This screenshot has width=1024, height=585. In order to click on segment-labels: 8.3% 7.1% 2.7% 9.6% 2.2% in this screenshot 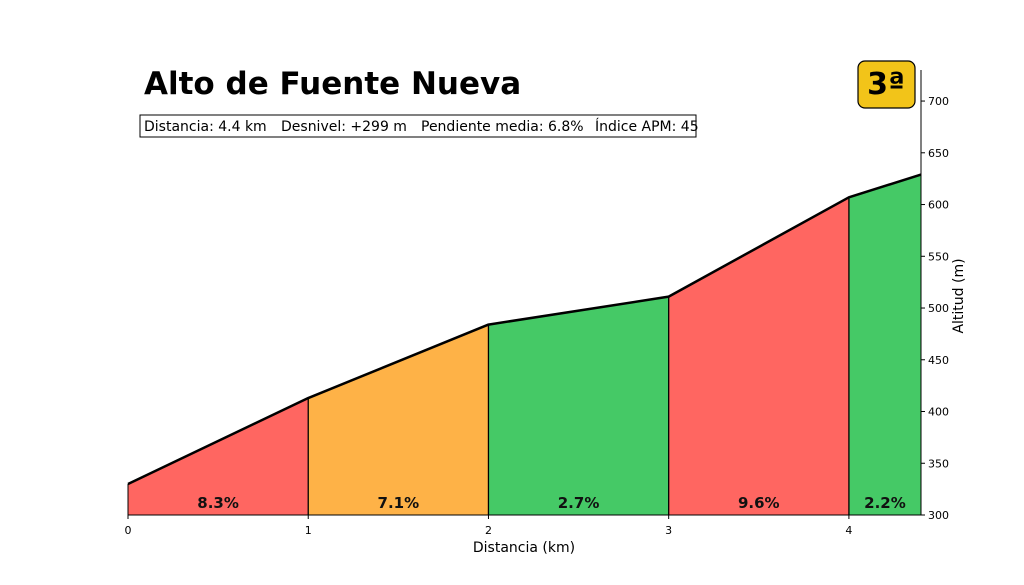, I will do `click(551, 503)`.